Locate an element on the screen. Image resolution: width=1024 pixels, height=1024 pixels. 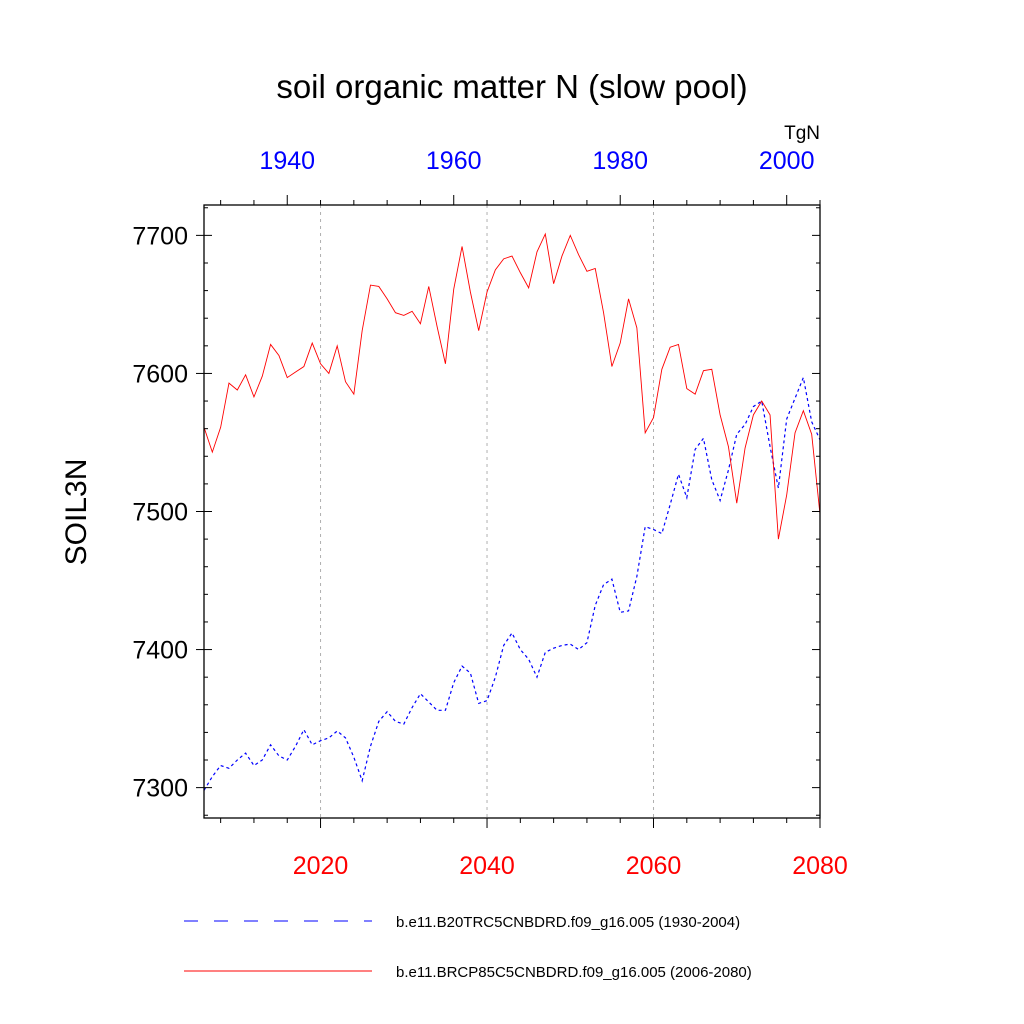
top-tick-label: 1940 is located at coordinates (287, 161).